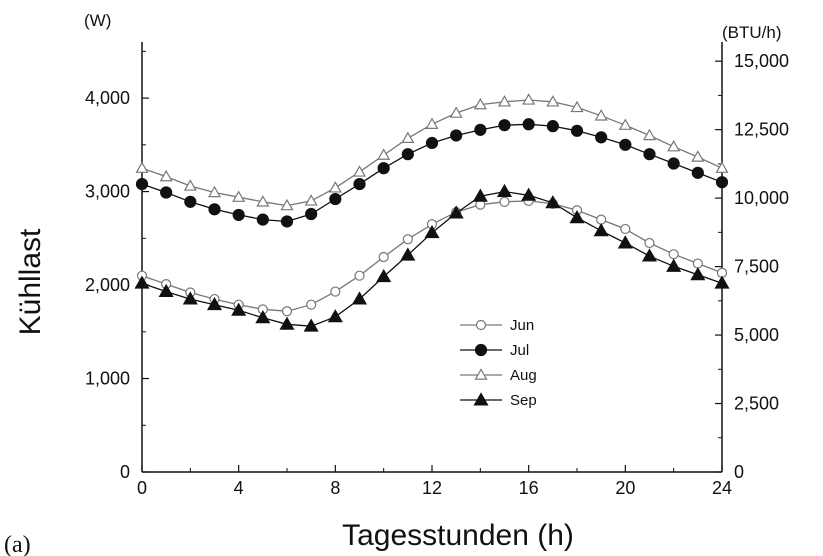 This screenshot has height=556, width=823. Describe the element at coordinates (107, 192) in the screenshot. I see `y-tick-label: 3,000` at that location.